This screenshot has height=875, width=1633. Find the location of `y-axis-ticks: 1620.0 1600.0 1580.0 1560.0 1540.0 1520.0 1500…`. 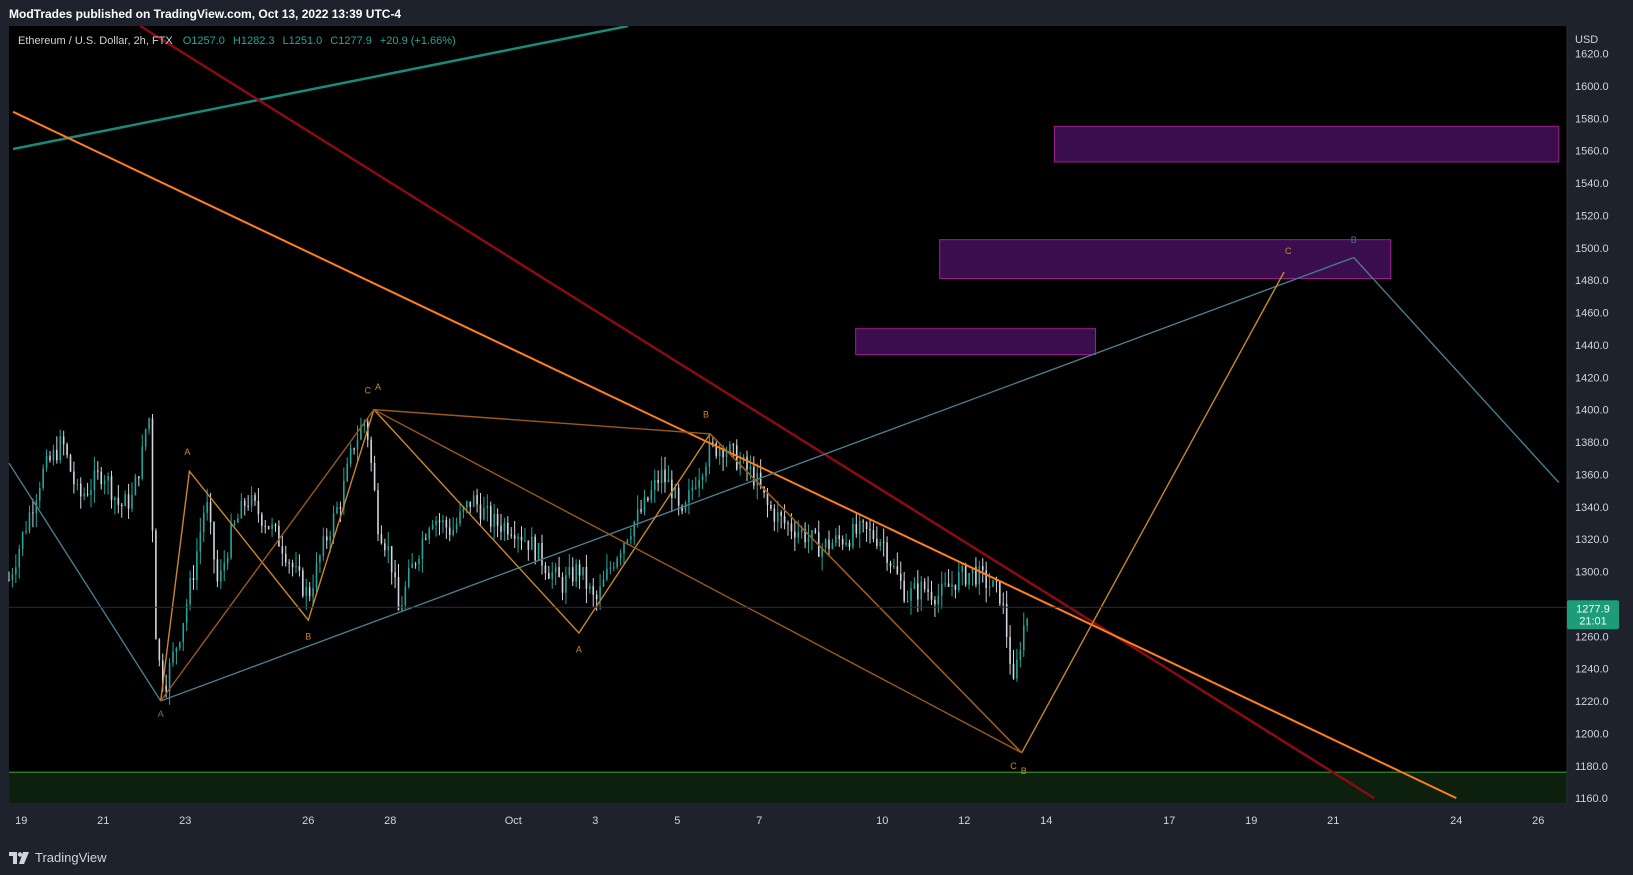

y-axis-ticks: 1620.0 1600.0 1580.0 1560.0 1540.0 1520.0 1500… is located at coordinates (1592, 427).